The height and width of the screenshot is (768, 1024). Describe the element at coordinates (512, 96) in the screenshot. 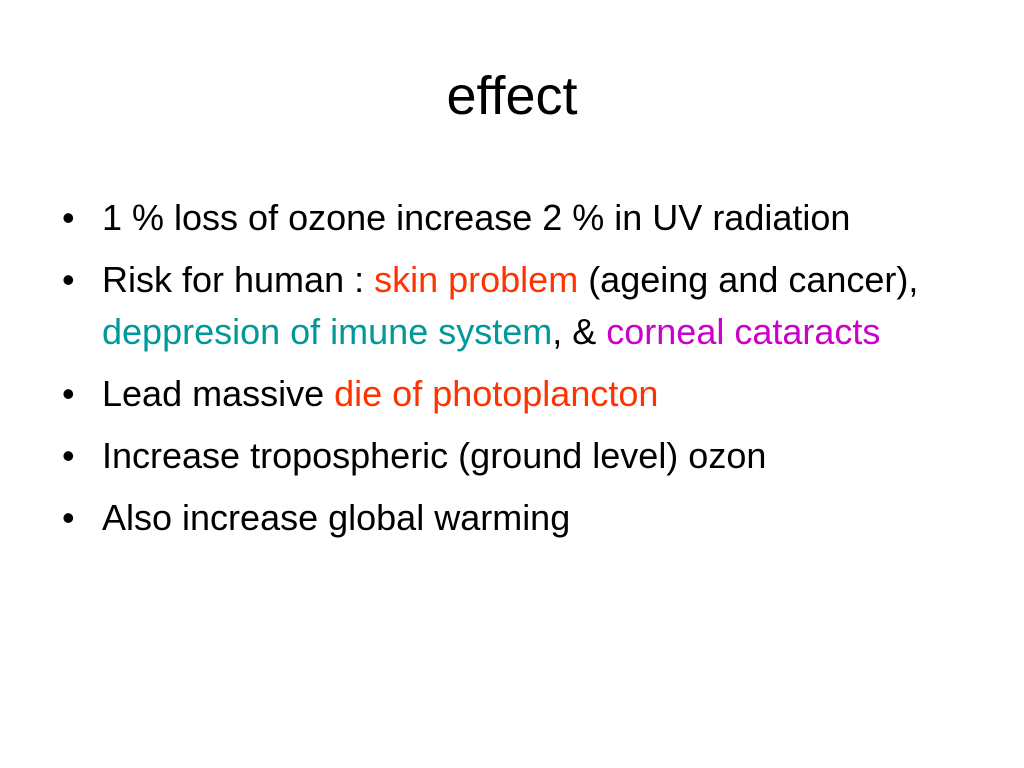

I see `slide-title: effect` at that location.